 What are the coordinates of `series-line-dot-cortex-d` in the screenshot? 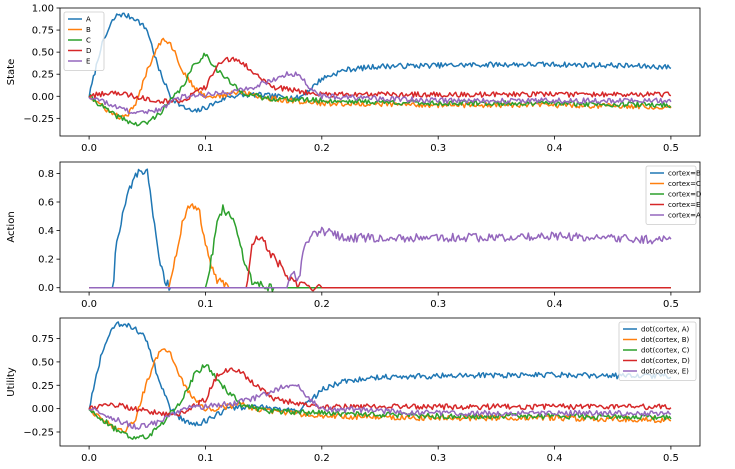 It's located at (380, 392).